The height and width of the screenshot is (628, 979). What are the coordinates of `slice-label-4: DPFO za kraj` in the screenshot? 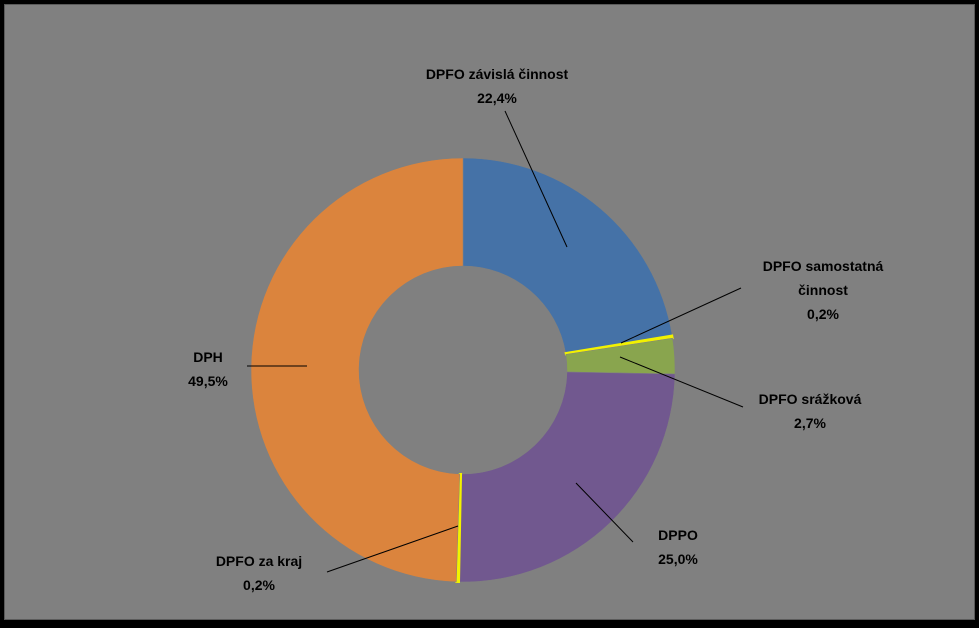 It's located at (259, 561).